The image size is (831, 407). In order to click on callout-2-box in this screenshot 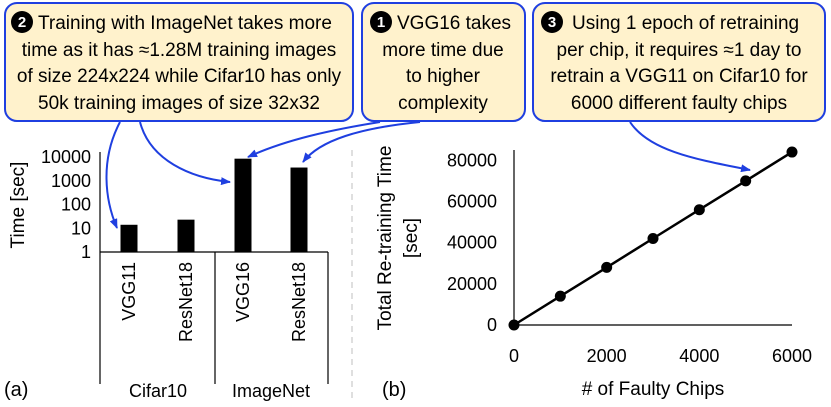, I will do `click(179, 62)`.